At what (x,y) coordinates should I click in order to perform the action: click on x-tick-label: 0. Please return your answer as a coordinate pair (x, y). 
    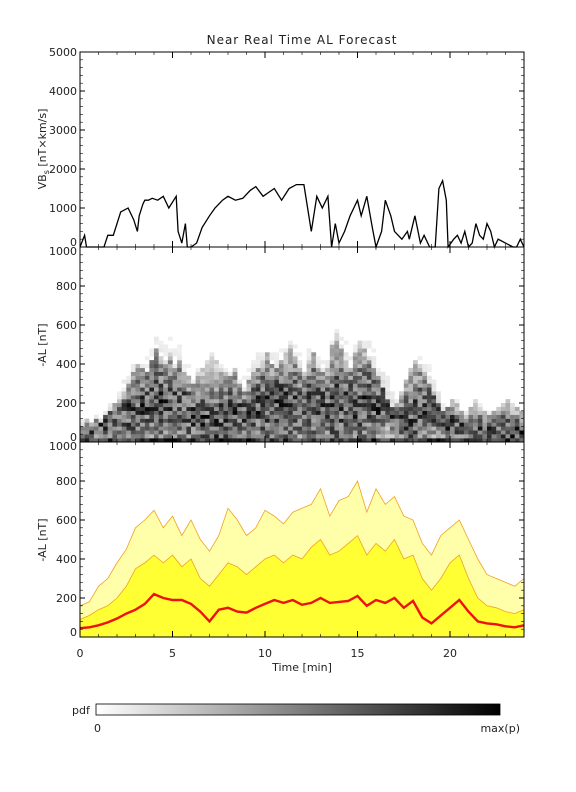
    Looking at the image, I should click on (80, 653).